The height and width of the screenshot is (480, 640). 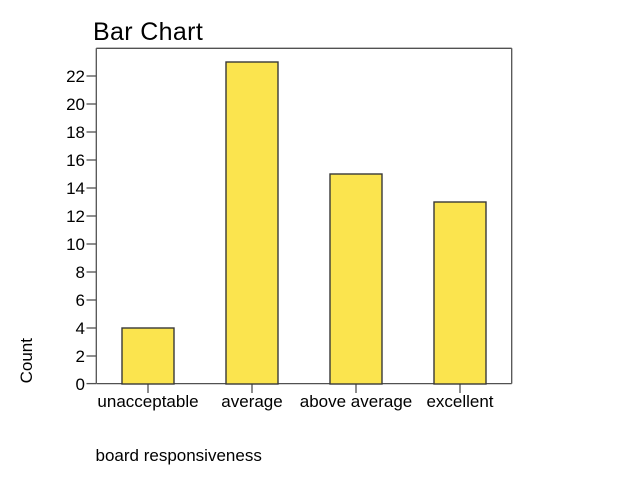 What do you see at coordinates (80, 356) in the screenshot?
I see `svg-text: 2` at bounding box center [80, 356].